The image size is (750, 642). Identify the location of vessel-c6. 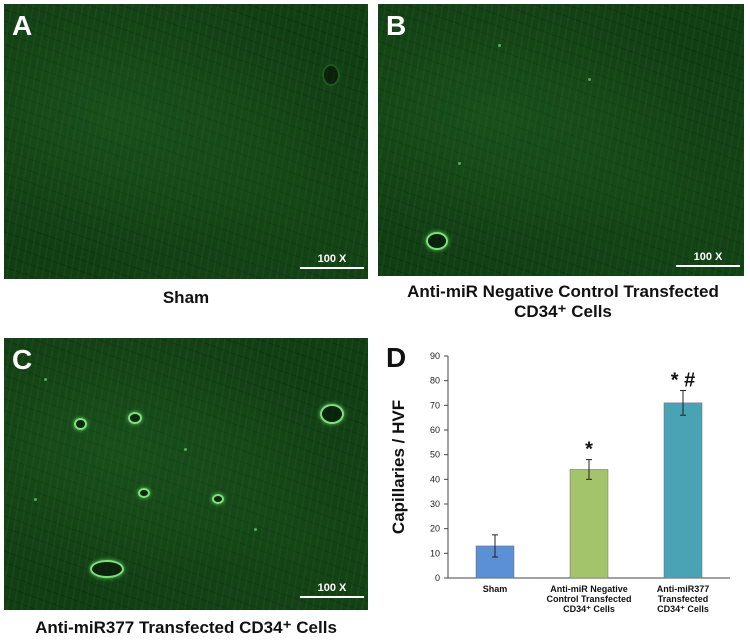
(218, 499).